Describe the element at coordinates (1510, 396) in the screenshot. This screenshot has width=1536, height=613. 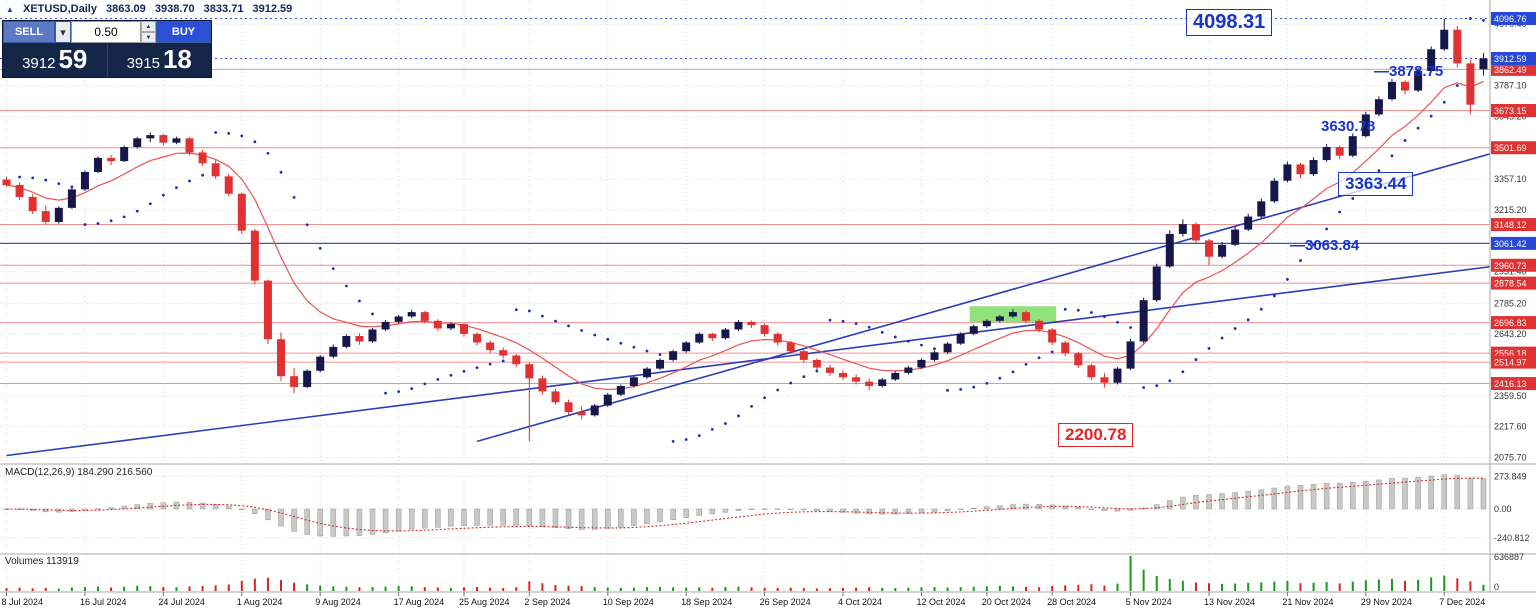
I see `price-axis-label: 2359.50` at that location.